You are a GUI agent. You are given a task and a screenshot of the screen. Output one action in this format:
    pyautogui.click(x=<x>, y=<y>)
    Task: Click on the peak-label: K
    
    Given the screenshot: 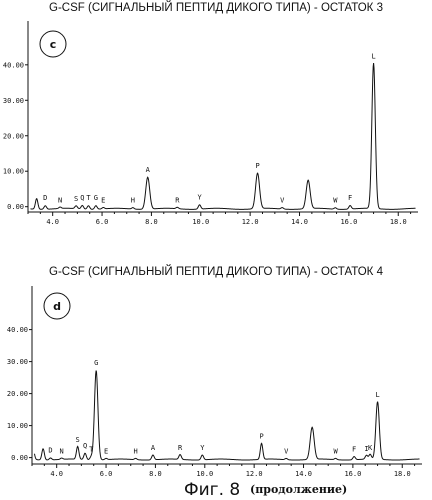 What is the action you would take?
    pyautogui.click(x=370, y=448)
    